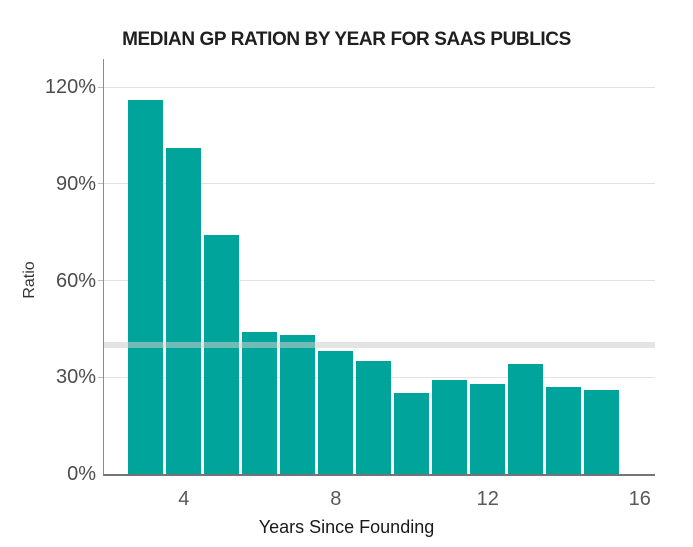  Describe the element at coordinates (75, 280) in the screenshot. I see `y-tick-label-60: 60%` at that location.